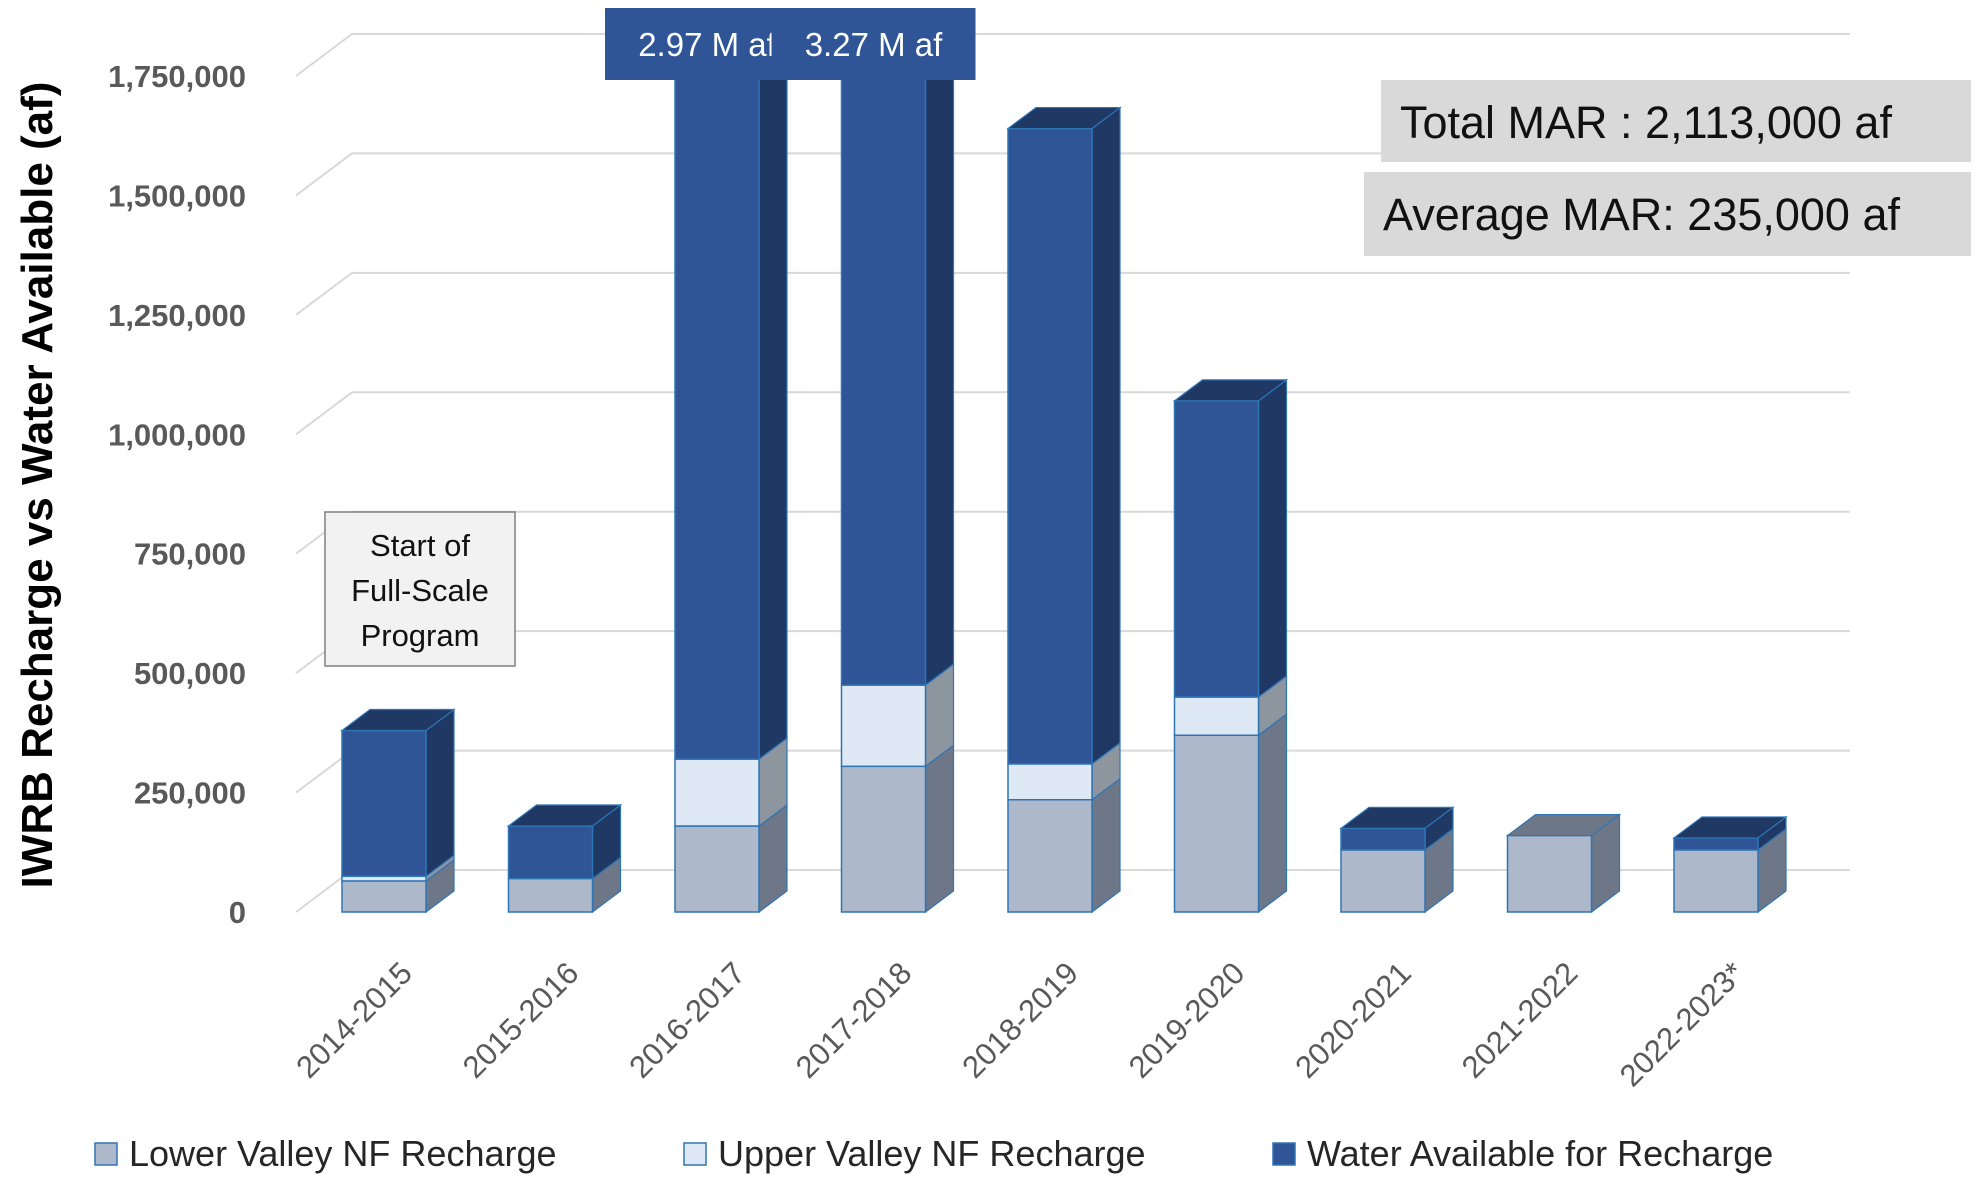  Describe the element at coordinates (1020, 1020) in the screenshot. I see `x-tick-label: 2018-2019` at that location.